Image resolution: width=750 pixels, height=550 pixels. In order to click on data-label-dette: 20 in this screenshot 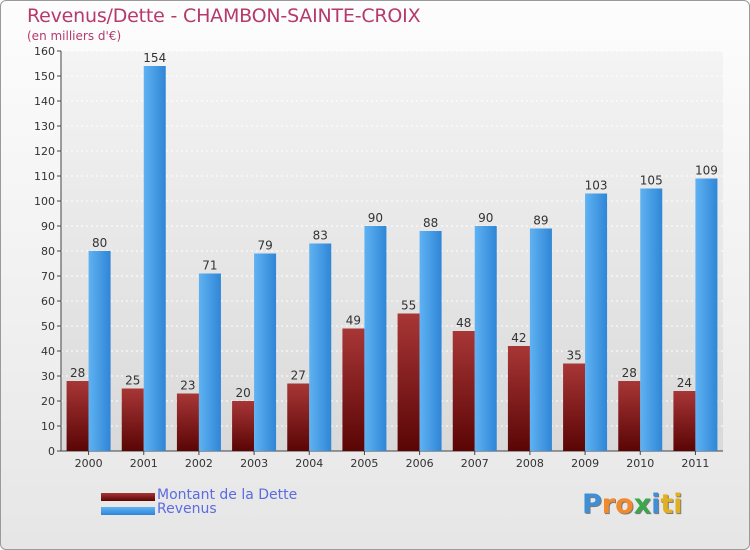, I will do `click(242, 393)`.